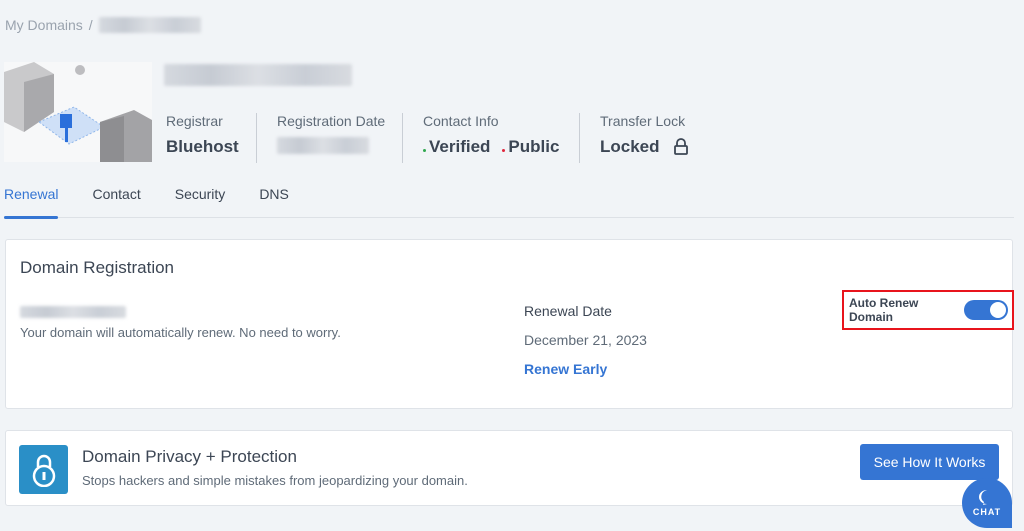 This screenshot has width=1024, height=531. Describe the element at coordinates (97, 267) in the screenshot. I see `card-title: Domain Registration` at that location.